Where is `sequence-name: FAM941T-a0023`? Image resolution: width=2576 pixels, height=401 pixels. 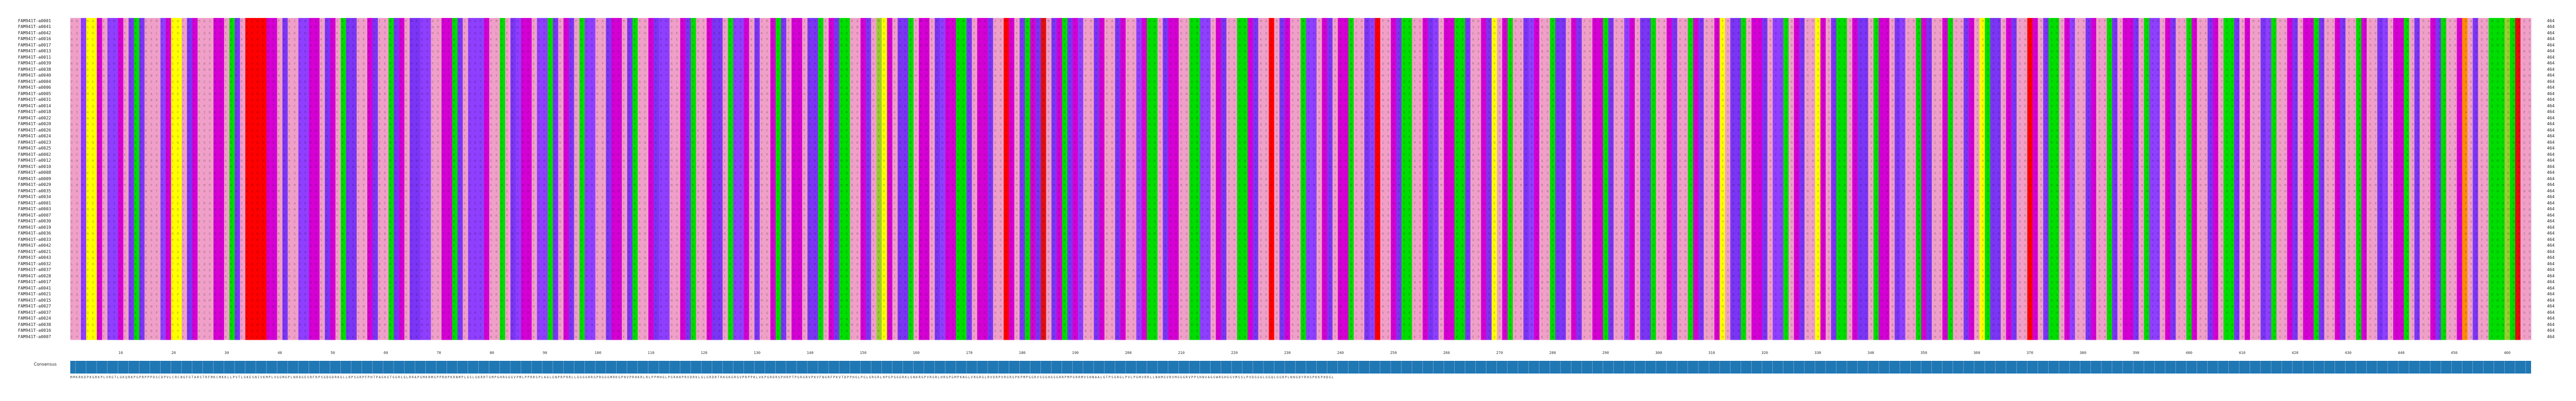
sequence-name: FAM941T-a0023 is located at coordinates (34, 142).